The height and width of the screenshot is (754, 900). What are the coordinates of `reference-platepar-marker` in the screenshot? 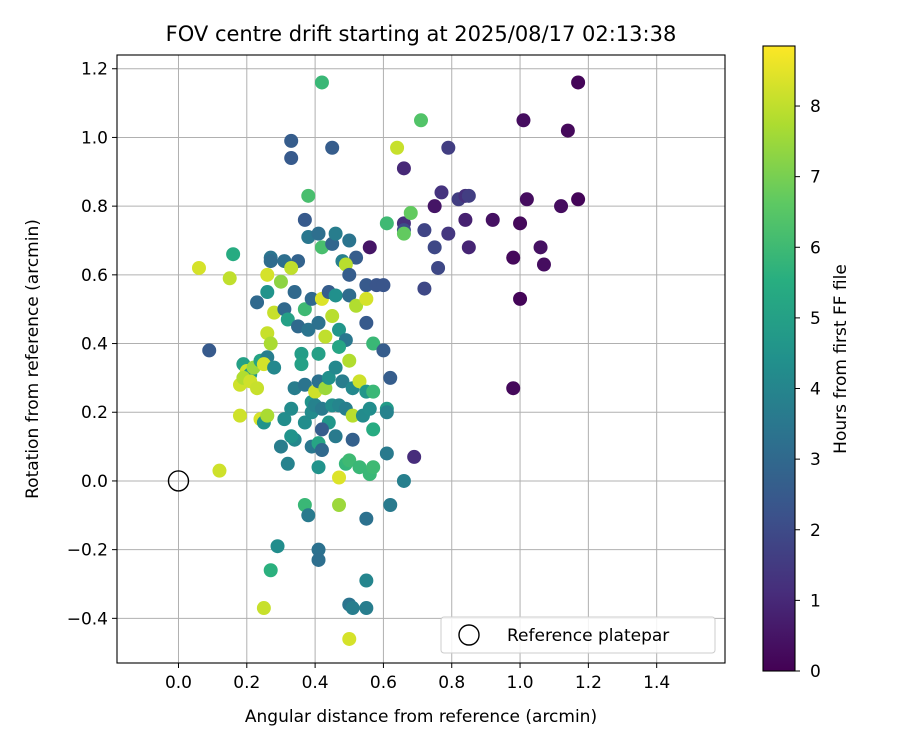 It's located at (178, 481).